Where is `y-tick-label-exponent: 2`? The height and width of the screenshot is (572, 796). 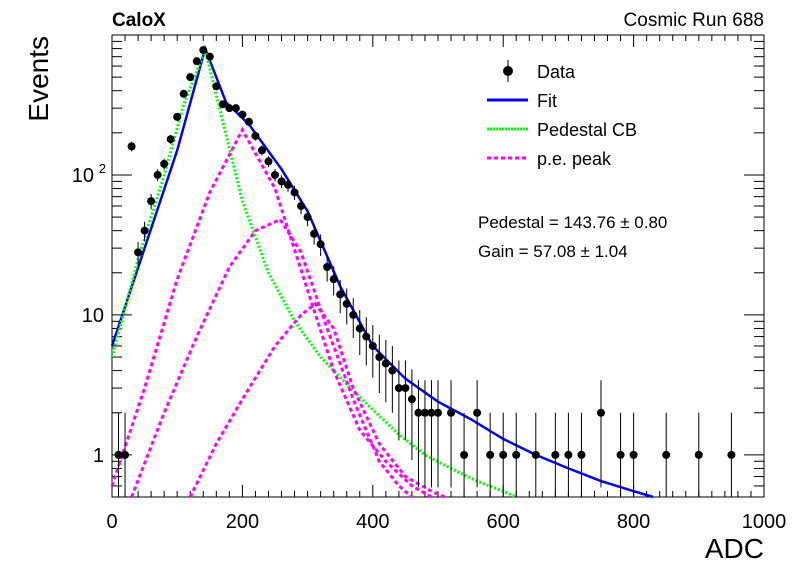 y-tick-label-exponent: 2 is located at coordinates (102, 168).